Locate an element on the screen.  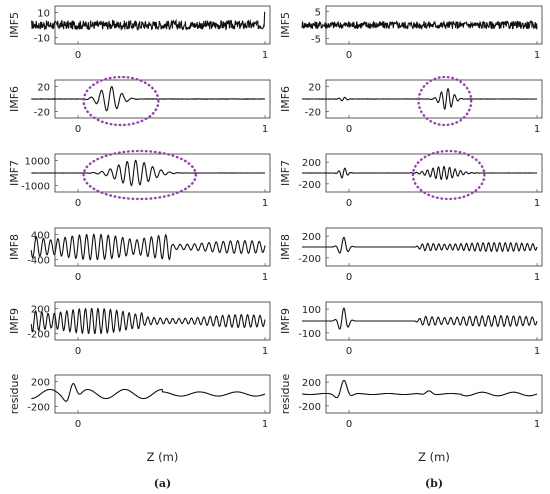
y-tick-label: 400 is located at coordinates (40, 235).